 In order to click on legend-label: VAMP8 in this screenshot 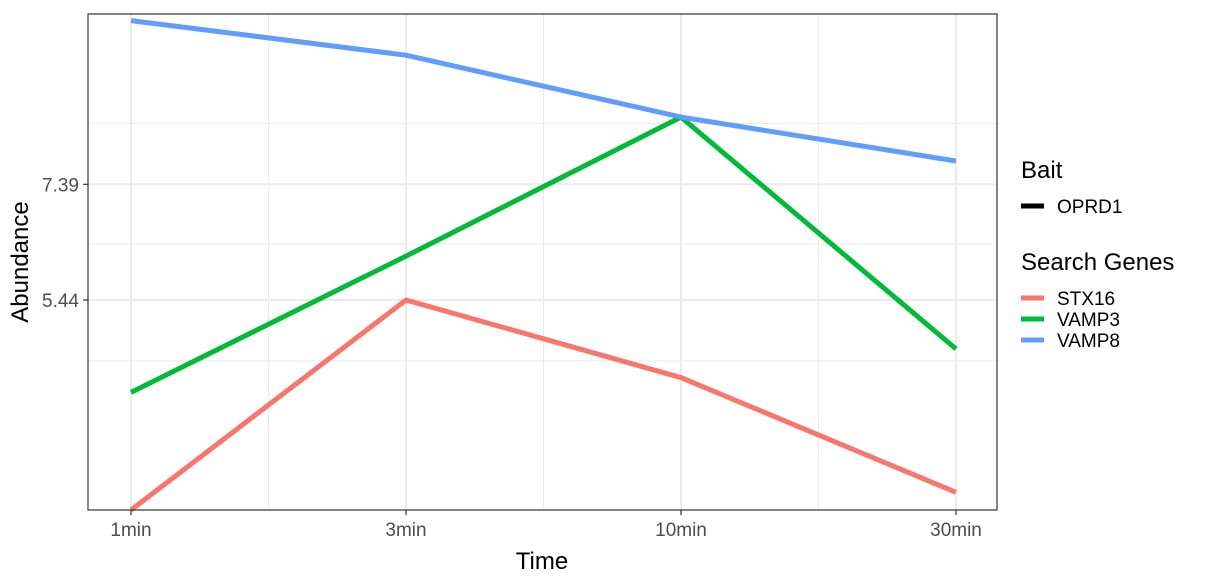, I will do `click(1088, 341)`.